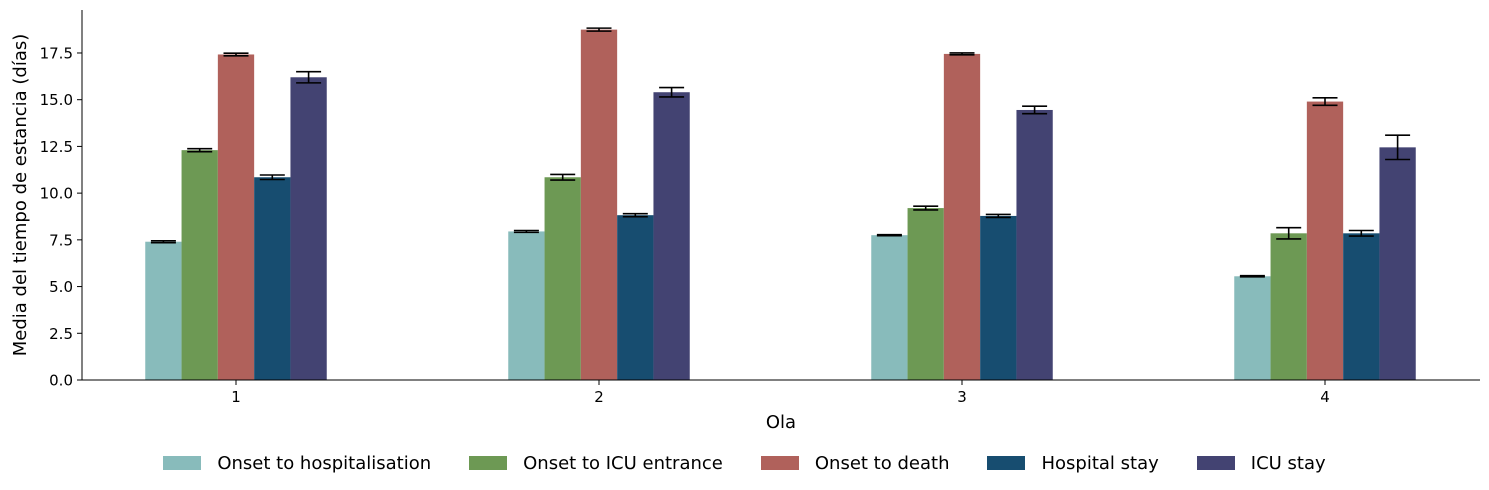 Image resolution: width=1489 pixels, height=490 pixels. What do you see at coordinates (781, 422) in the screenshot?
I see `x-axis-title: Ola` at bounding box center [781, 422].